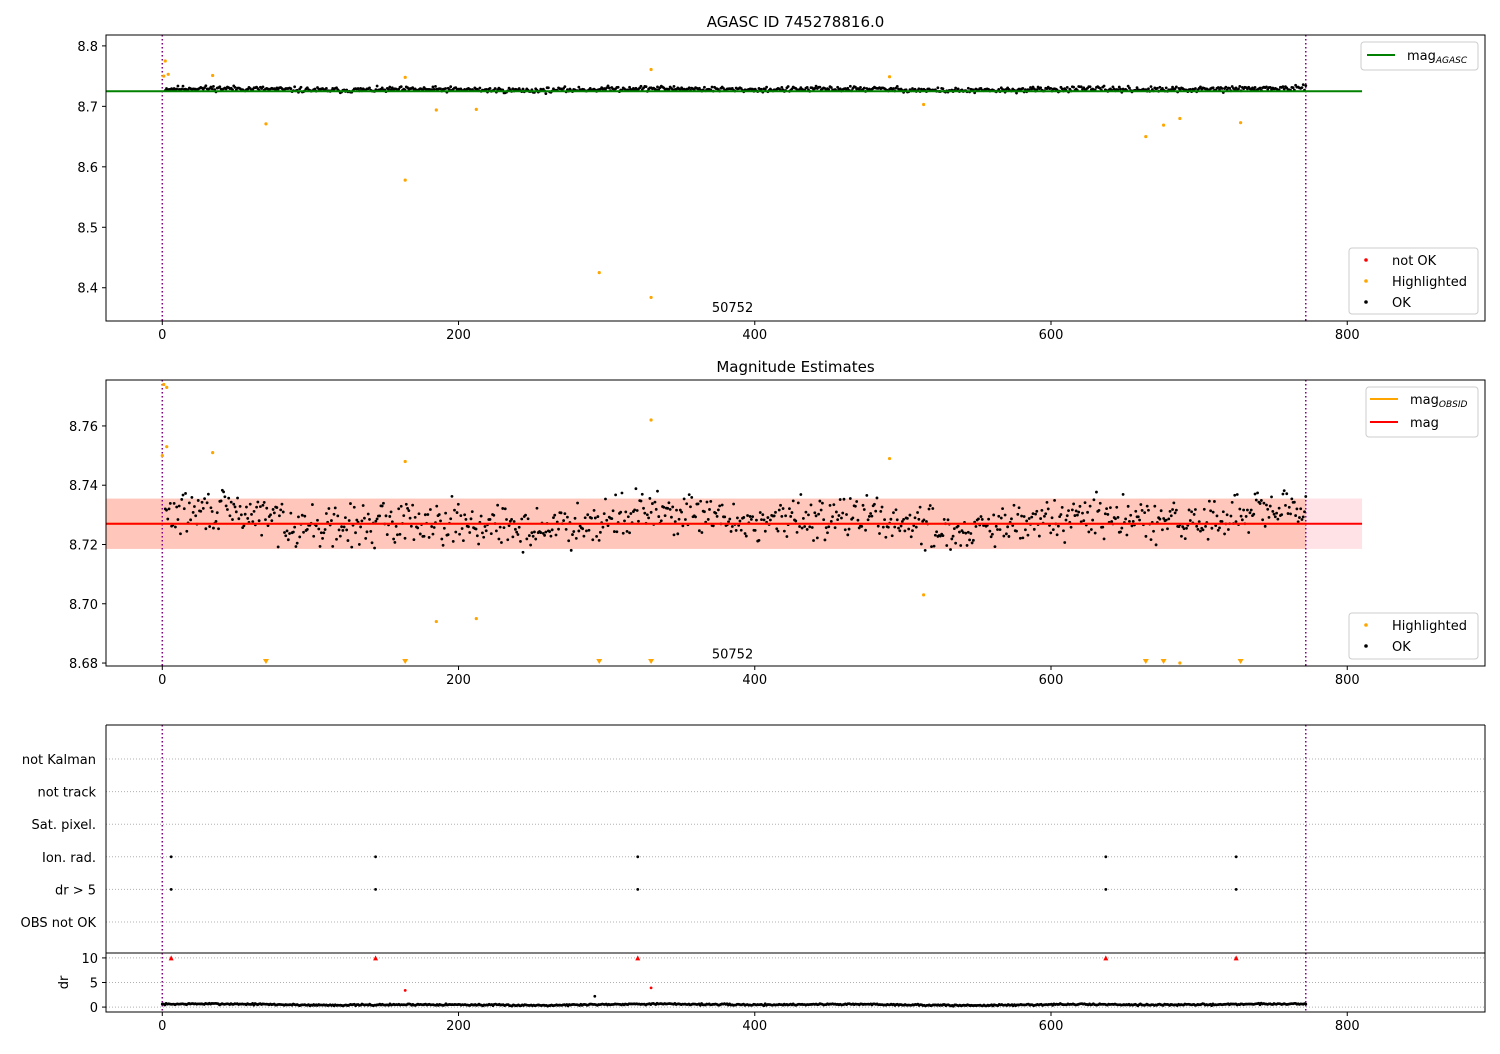 This screenshot has width=1500, height=1054. I want to click on flag-point, so click(375, 889).